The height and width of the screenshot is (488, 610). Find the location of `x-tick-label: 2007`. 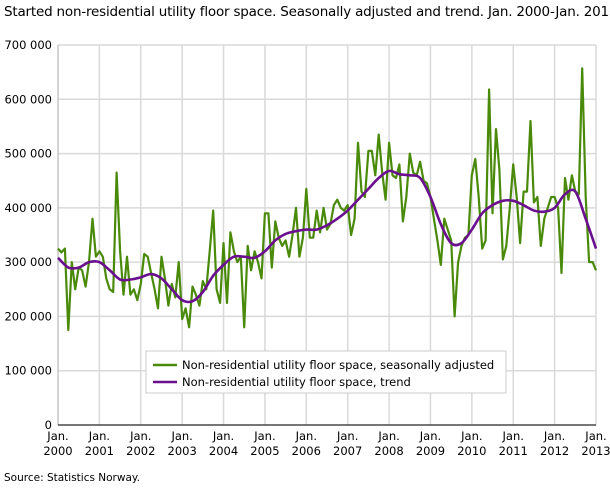

x-tick-label: 2007 is located at coordinates (347, 451).